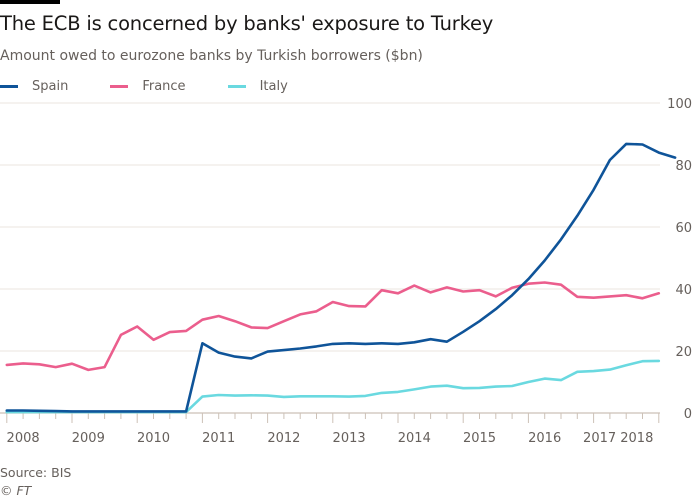 The image size is (700, 500). I want to click on y-tick-label-100: 100, so click(679, 104).